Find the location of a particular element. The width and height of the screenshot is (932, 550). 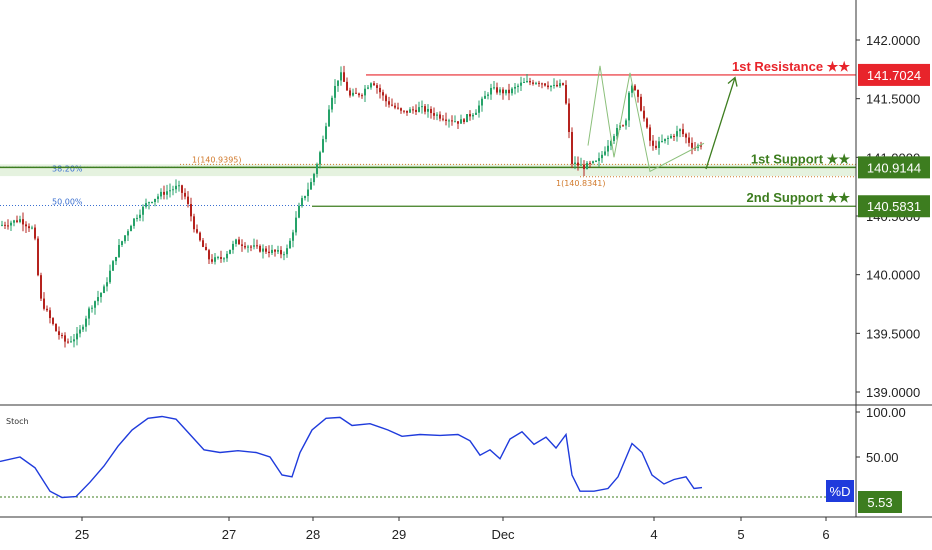

fib-38-label: 38.20% is located at coordinates (67, 168).